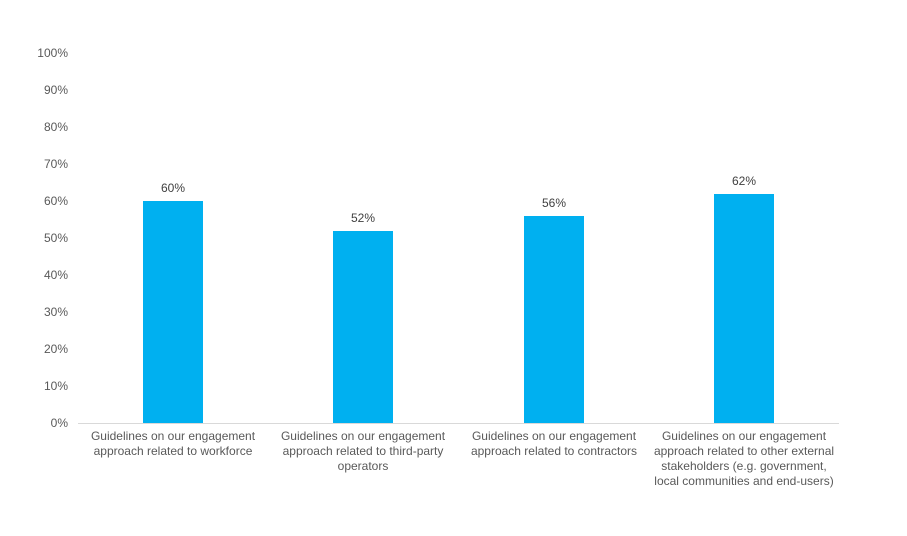 The width and height of the screenshot is (907, 536). Describe the element at coordinates (55, 386) in the screenshot. I see `y-tick-label: 10%` at that location.